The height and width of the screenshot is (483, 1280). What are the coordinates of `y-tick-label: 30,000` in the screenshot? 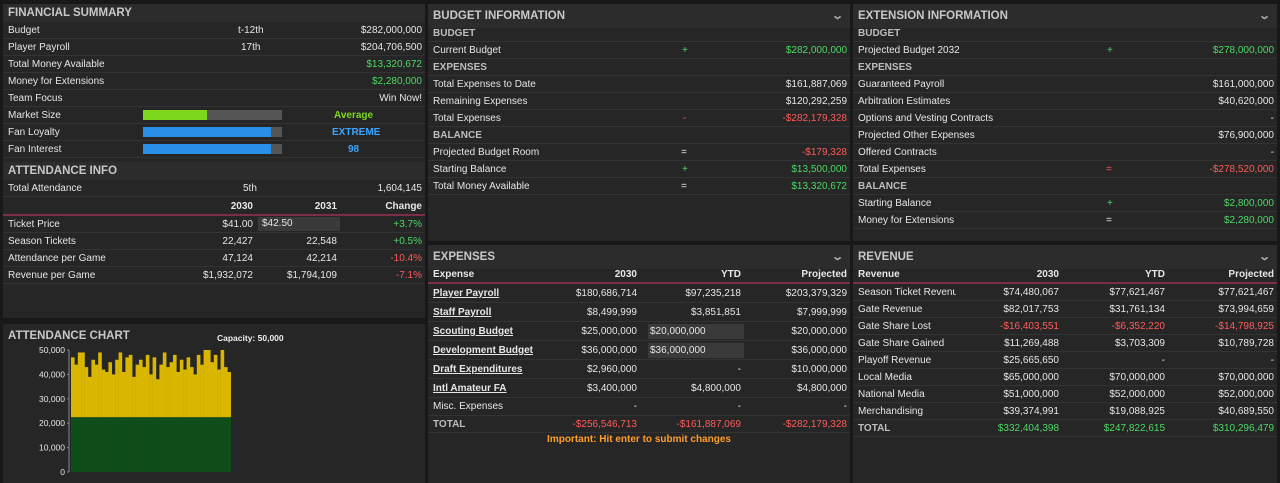 It's located at (52, 399).